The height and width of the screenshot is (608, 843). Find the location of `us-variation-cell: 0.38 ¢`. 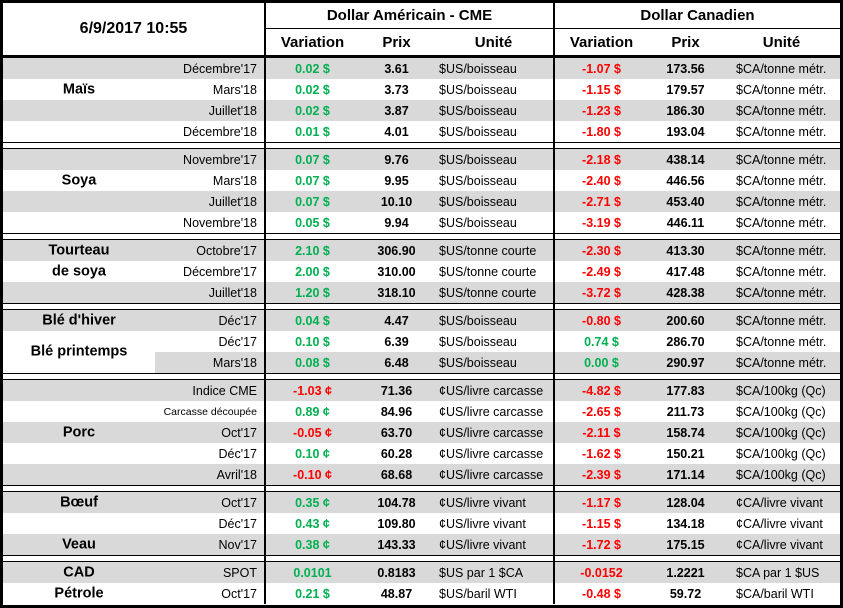

us-variation-cell: 0.38 ¢ is located at coordinates (311, 544).